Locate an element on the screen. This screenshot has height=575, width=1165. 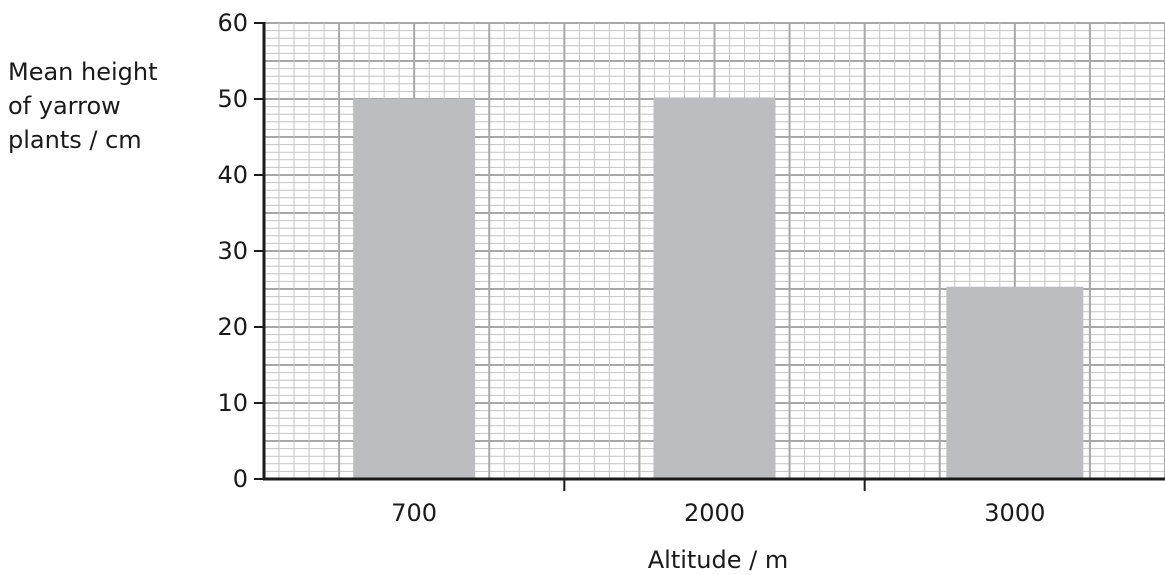
y-axis-label-line-1: Mean height is located at coordinates (83, 72).